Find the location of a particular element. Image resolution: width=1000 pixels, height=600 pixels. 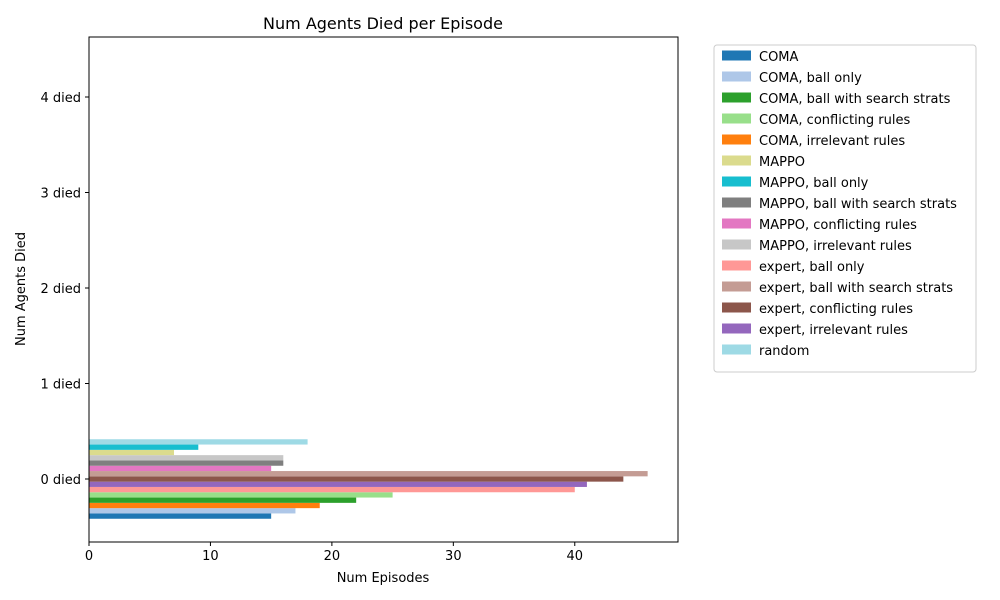

x-axis-ticks: 0 10 20 30 40 is located at coordinates (334, 553).